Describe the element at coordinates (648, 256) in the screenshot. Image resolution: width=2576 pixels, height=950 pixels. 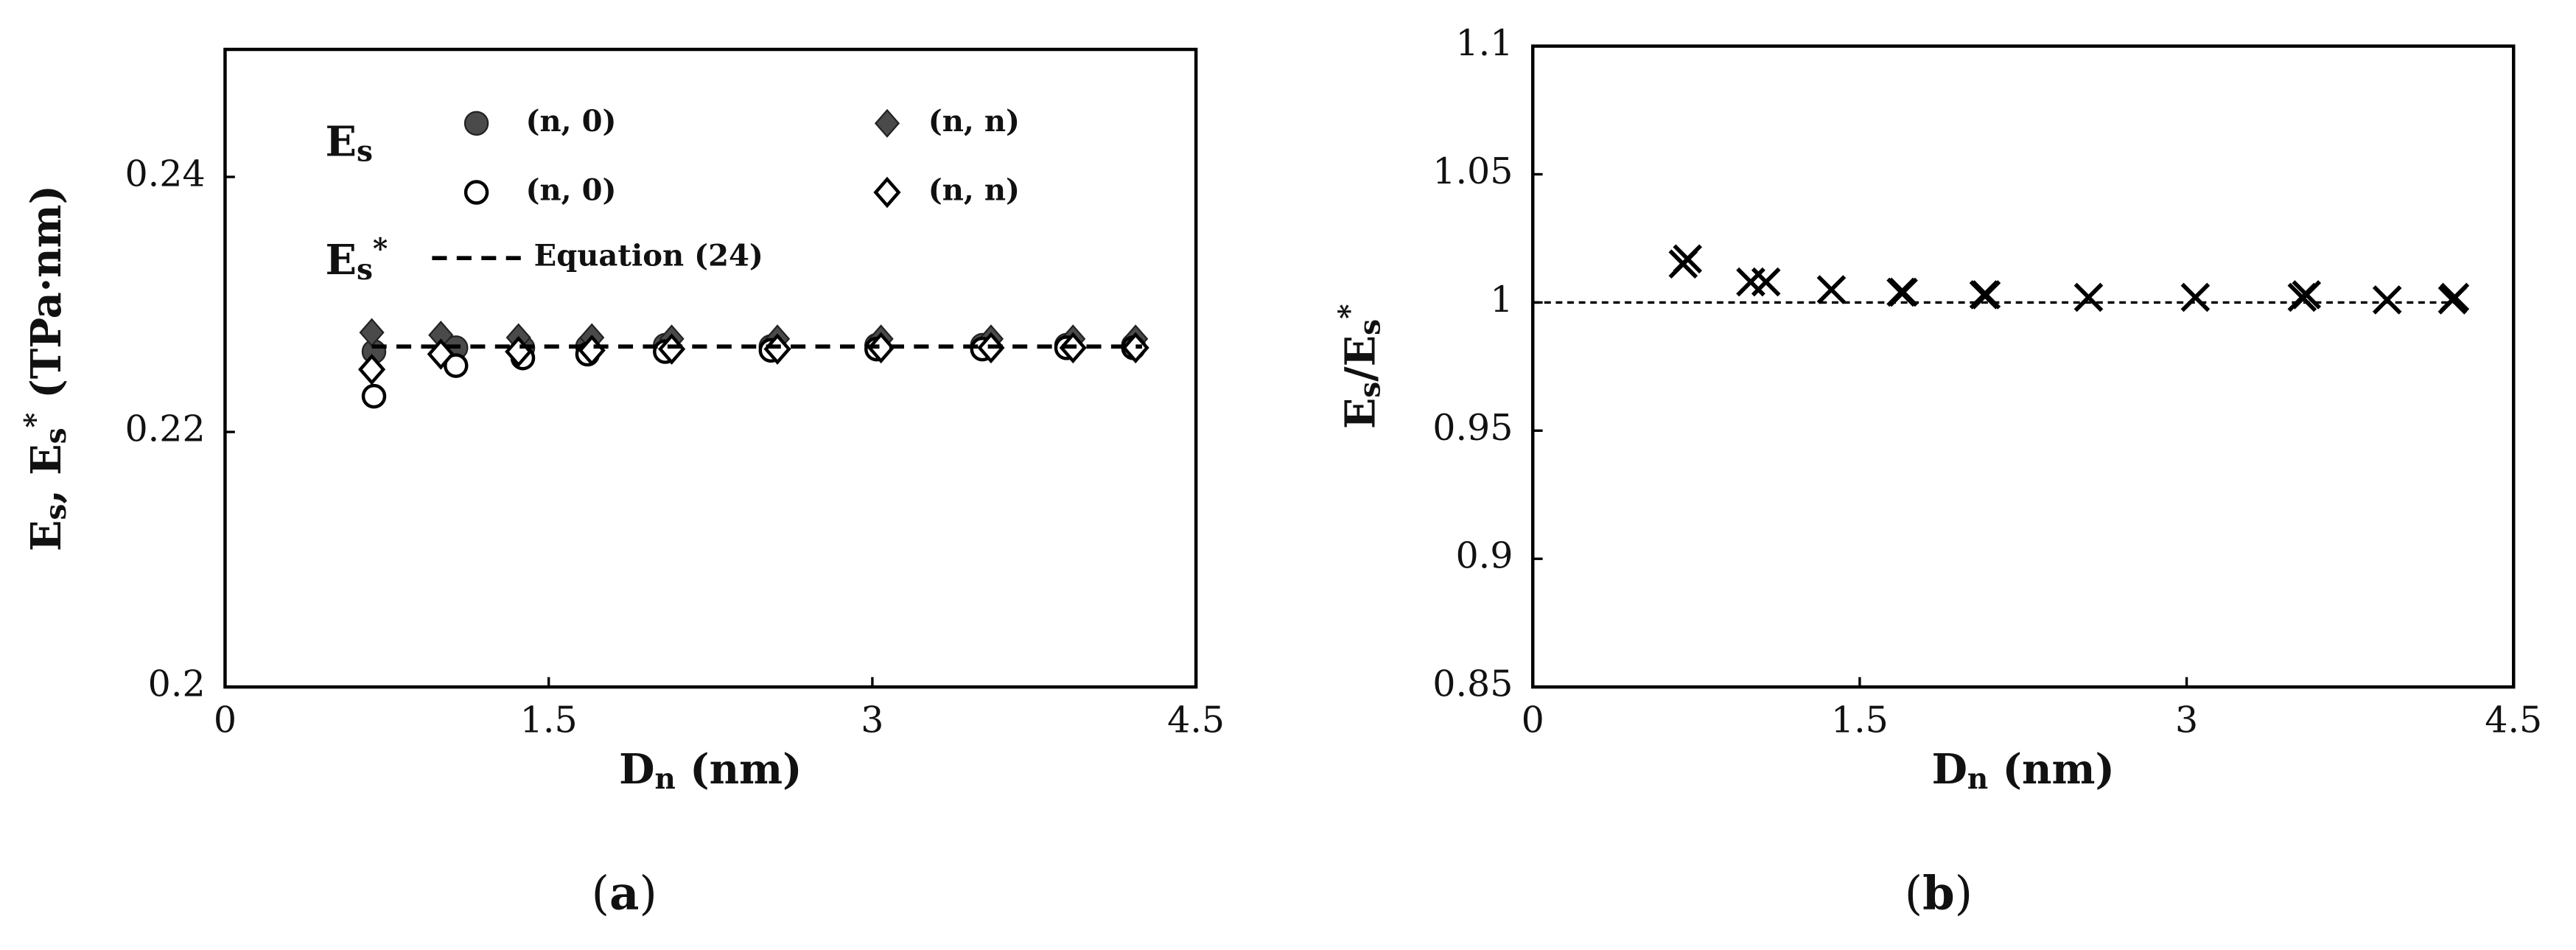
I see `legend-label: Equation (24)` at that location.